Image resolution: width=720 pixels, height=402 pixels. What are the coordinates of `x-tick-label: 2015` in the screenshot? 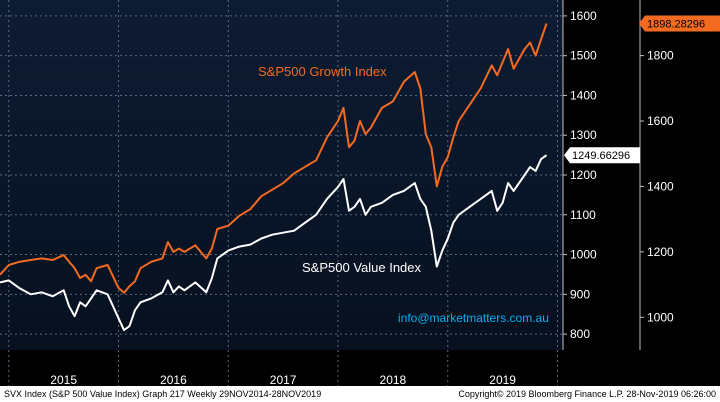 It's located at (63, 379).